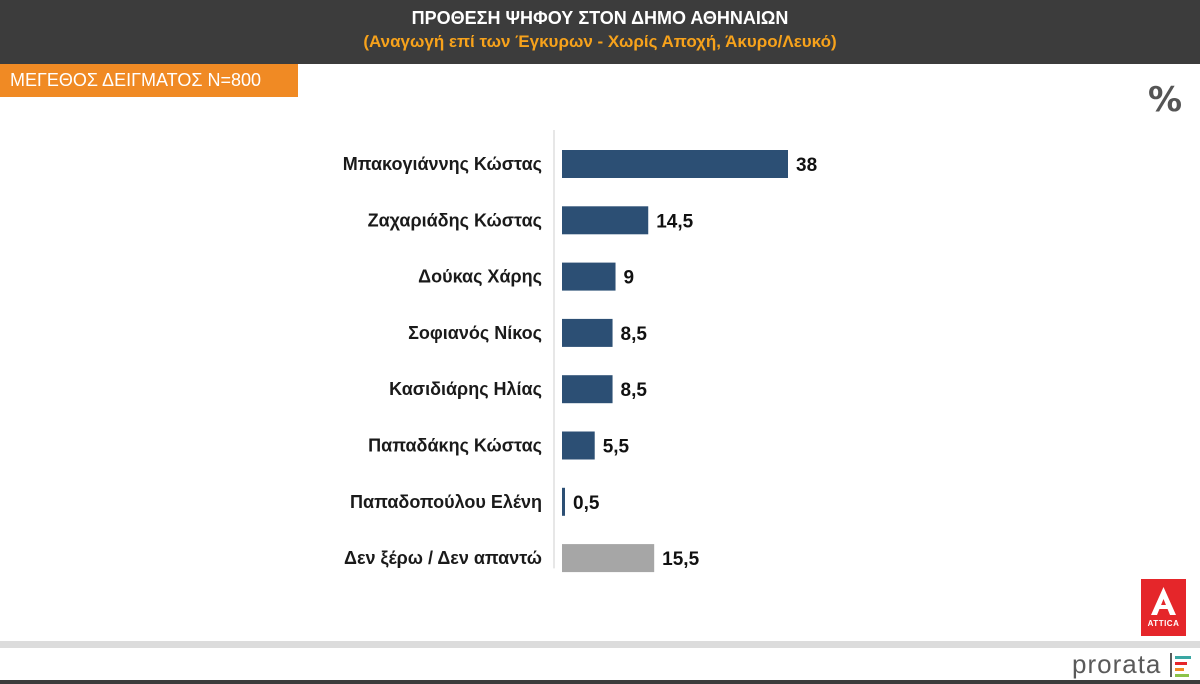 The image size is (1200, 684). What do you see at coordinates (608, 558) in the screenshot?
I see `bar-dont-know` at bounding box center [608, 558].